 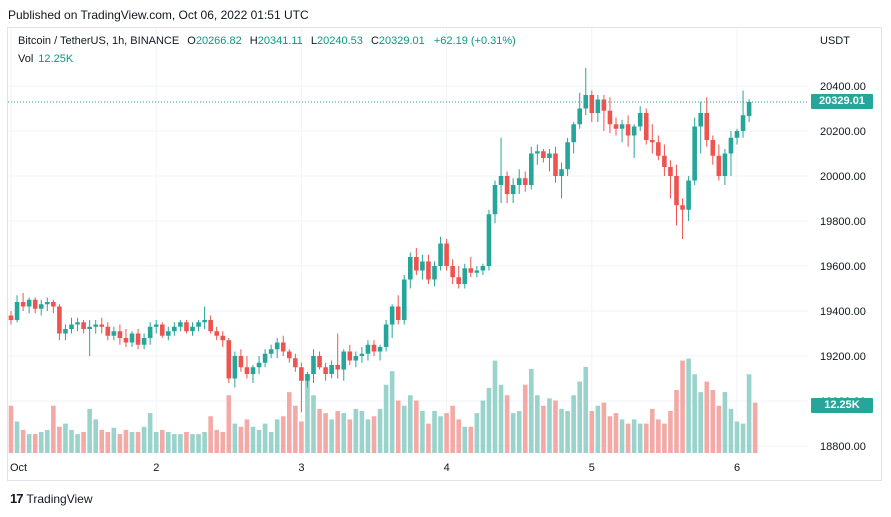 I want to click on time-tick-label: 5, so click(x=592, y=468).